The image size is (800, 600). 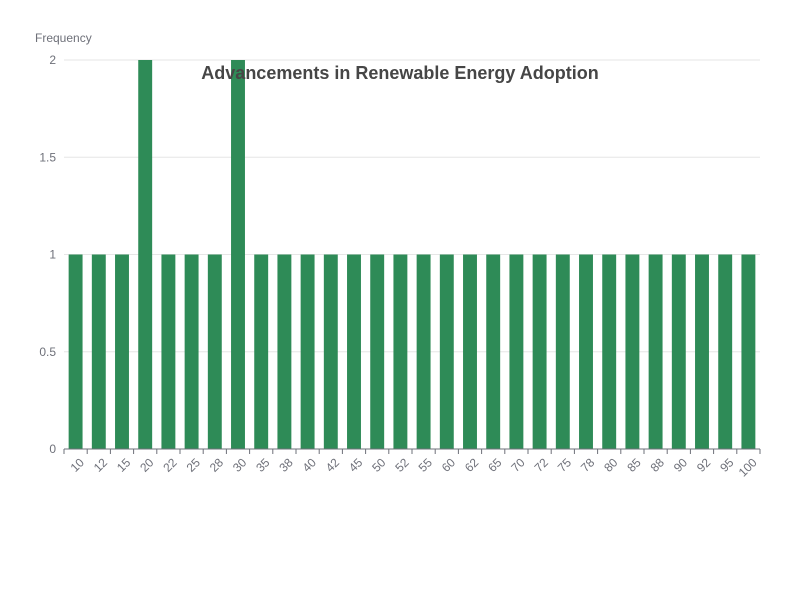 I want to click on x-tick-label: 42, so click(x=333, y=465).